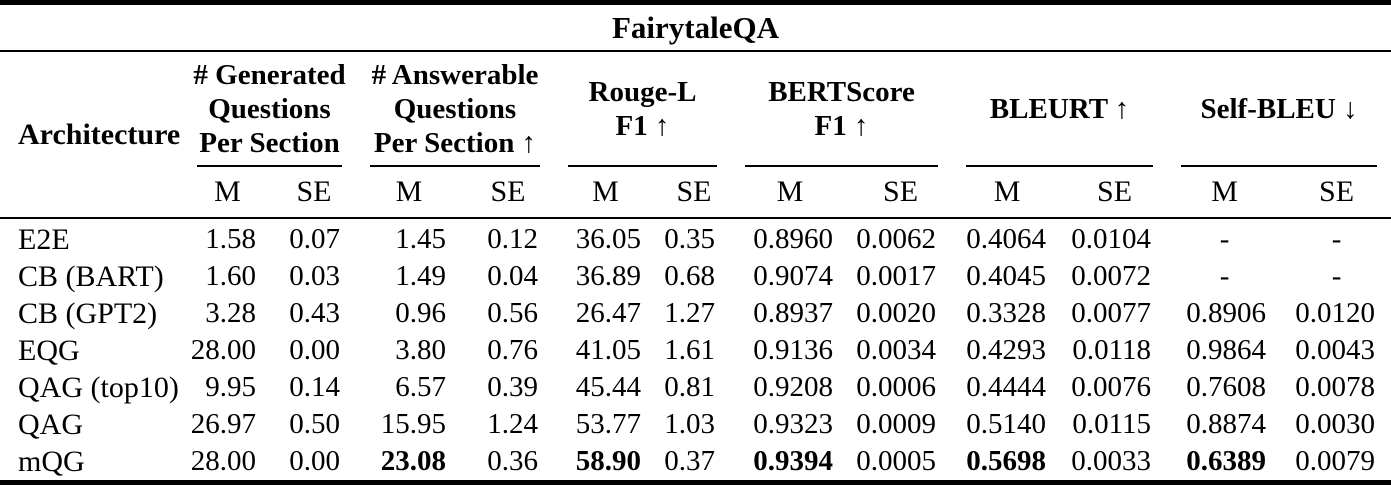  Describe the element at coordinates (413, 424) in the screenshot. I see `value-cell: 15.95` at that location.